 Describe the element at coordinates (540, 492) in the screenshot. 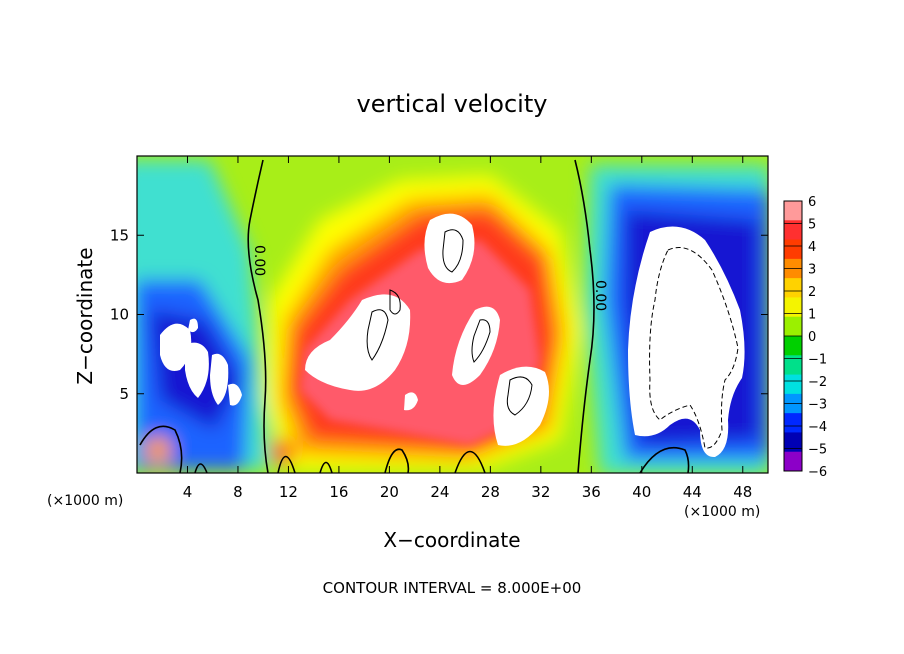

I see `x-tick-label: 32` at that location.